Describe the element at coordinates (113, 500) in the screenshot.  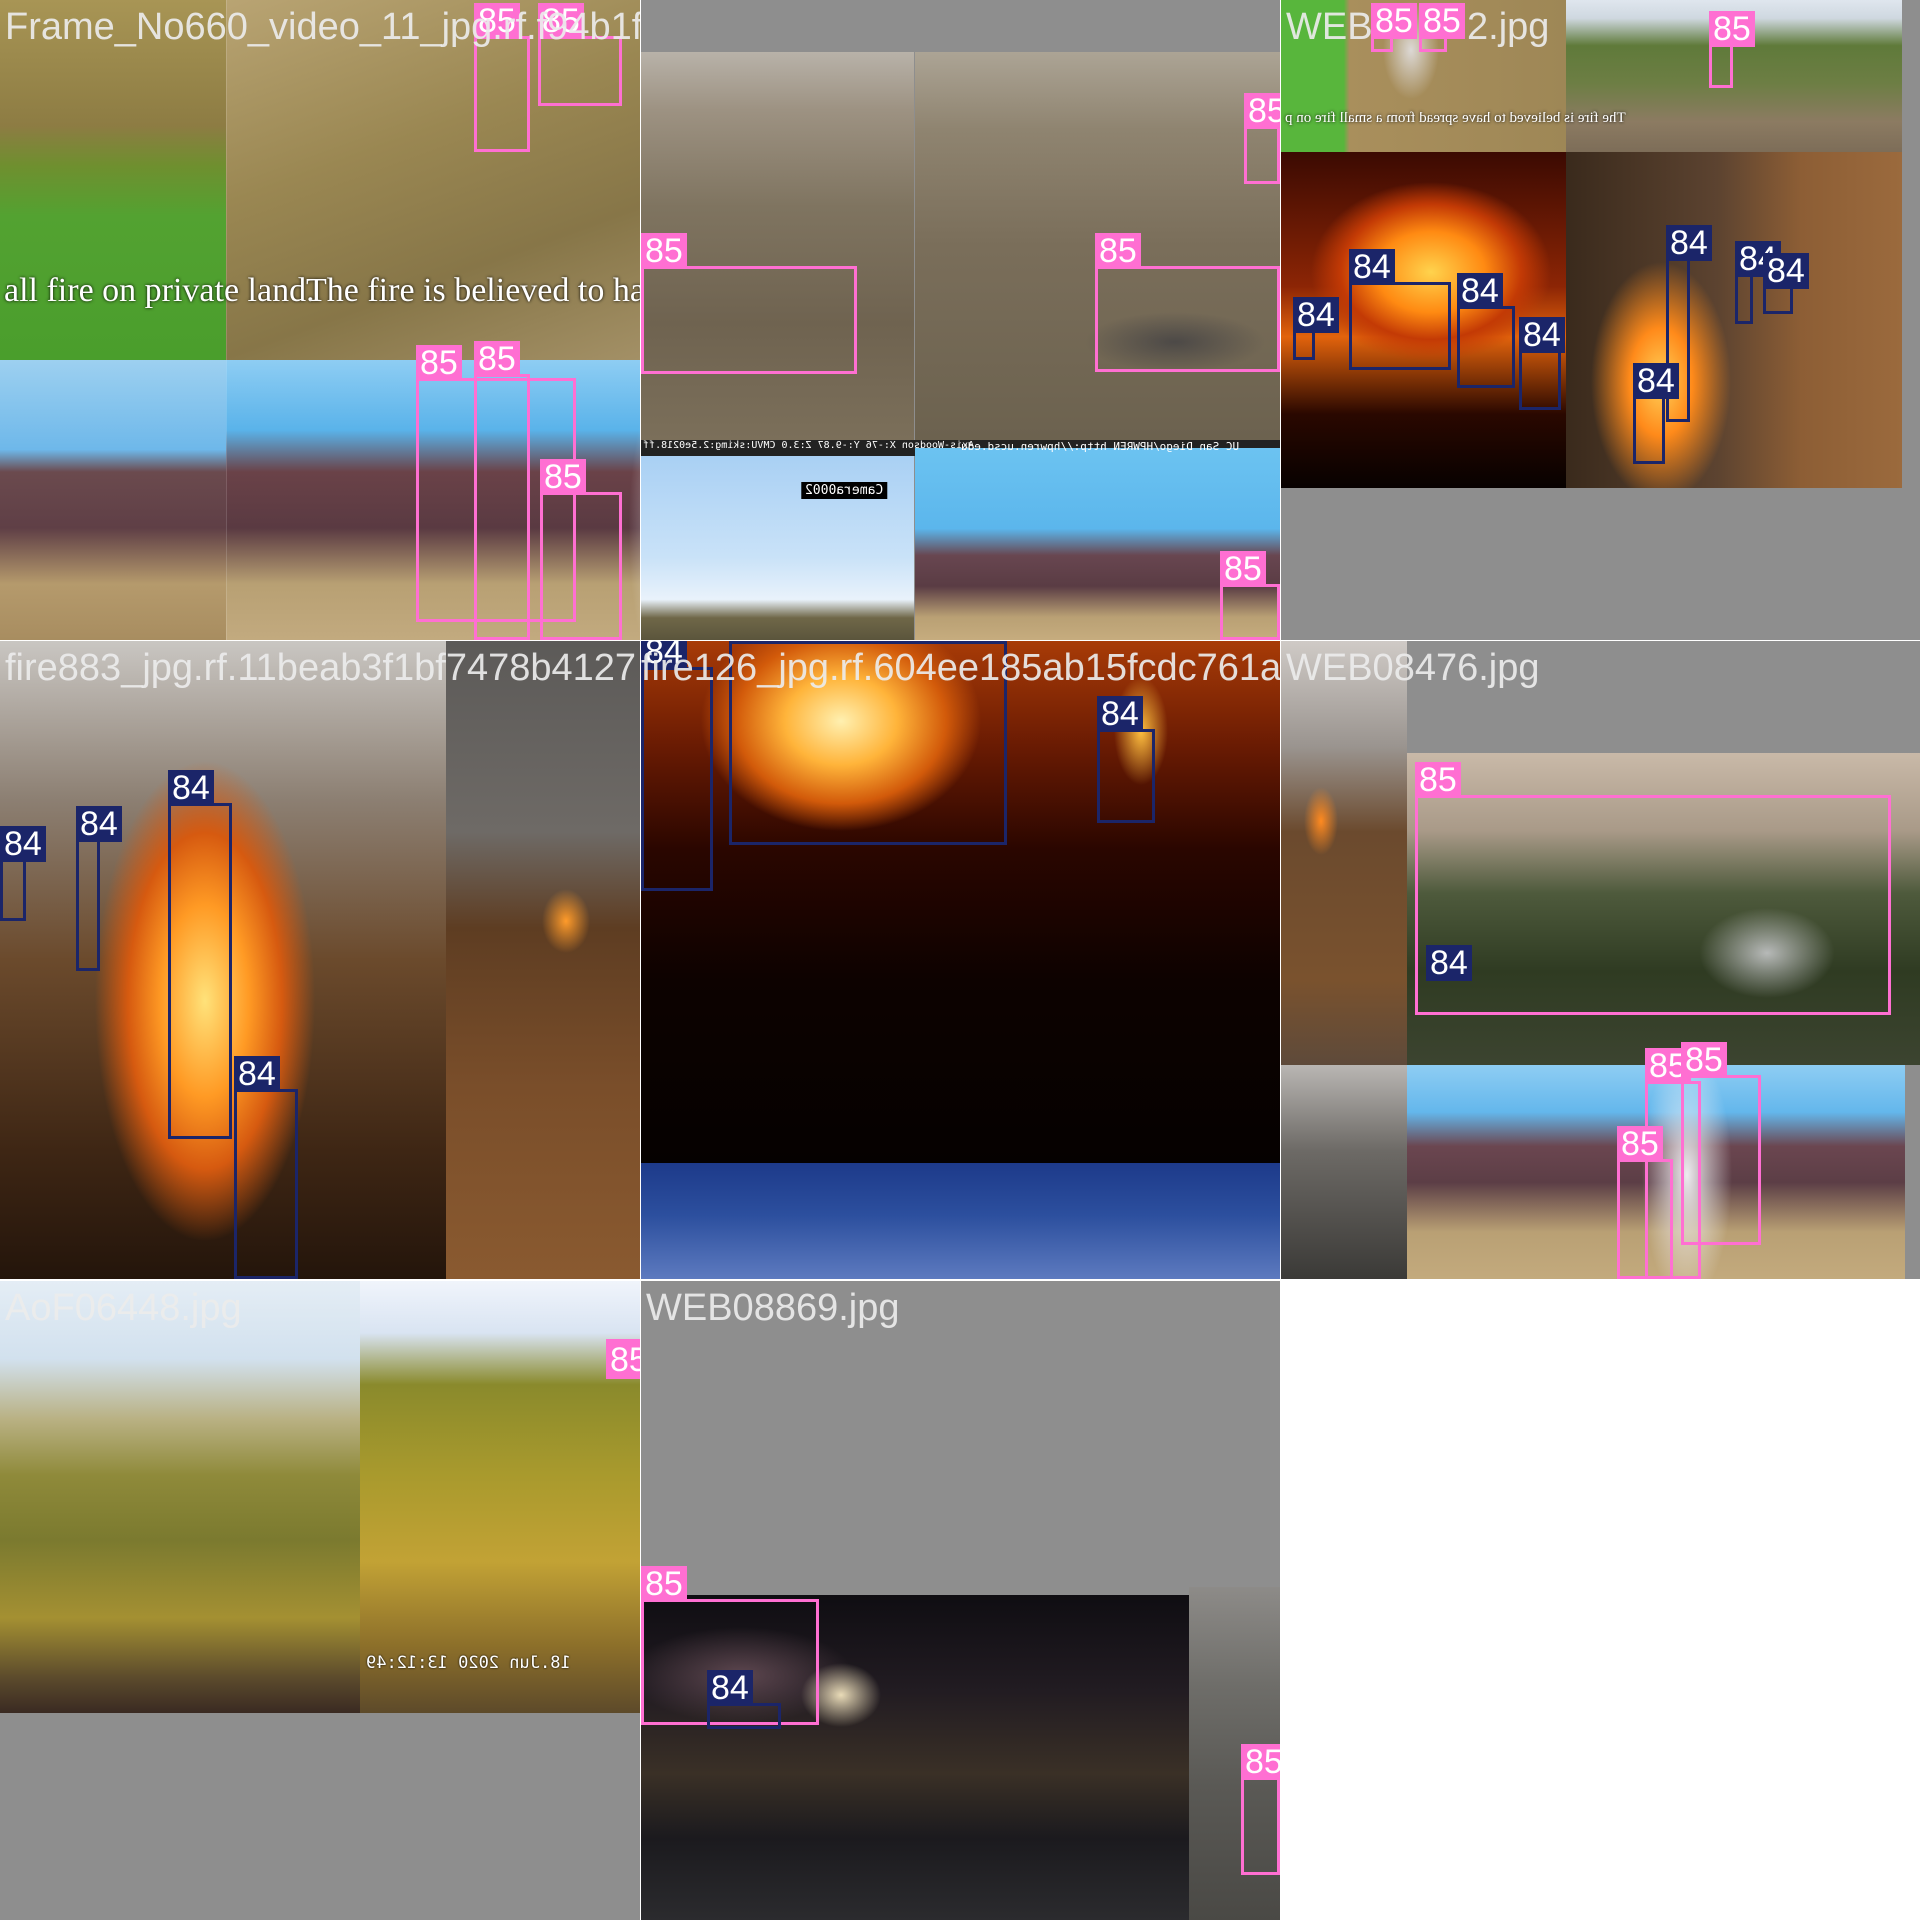
I see `moorland-photo-left` at that location.